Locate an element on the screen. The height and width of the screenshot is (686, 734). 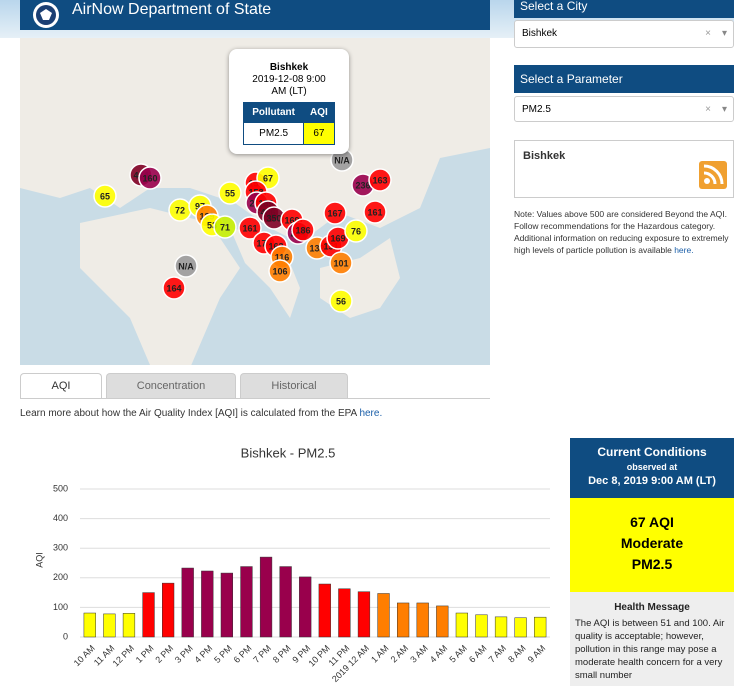
marker-label: 55 is located at coordinates (230, 193).